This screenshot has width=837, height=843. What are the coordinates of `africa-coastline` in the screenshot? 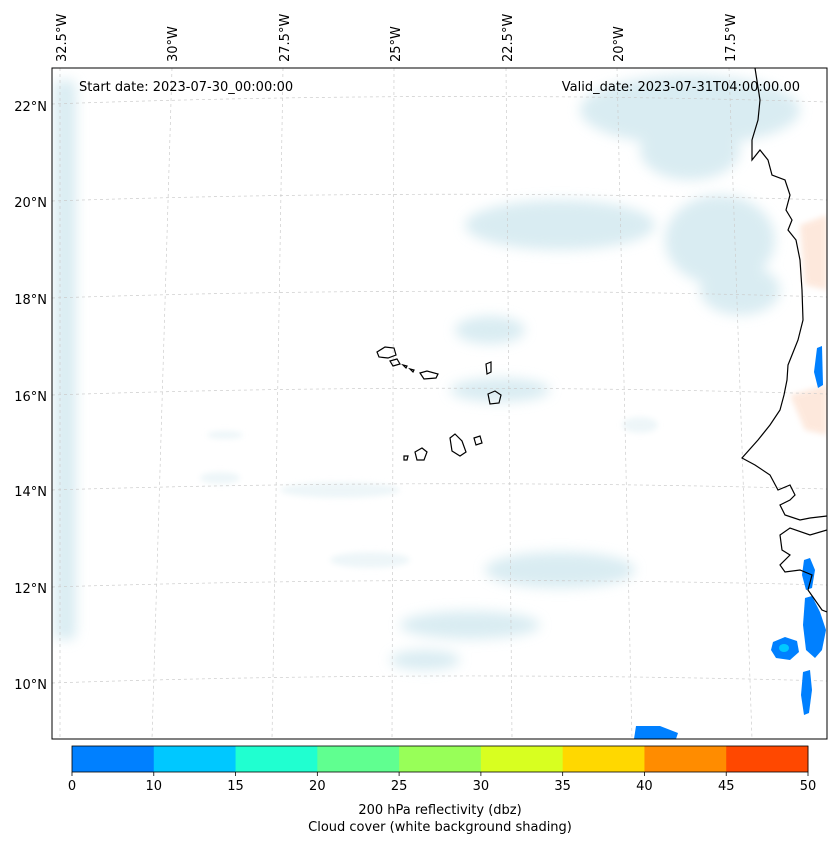 It's located at (784, 294).